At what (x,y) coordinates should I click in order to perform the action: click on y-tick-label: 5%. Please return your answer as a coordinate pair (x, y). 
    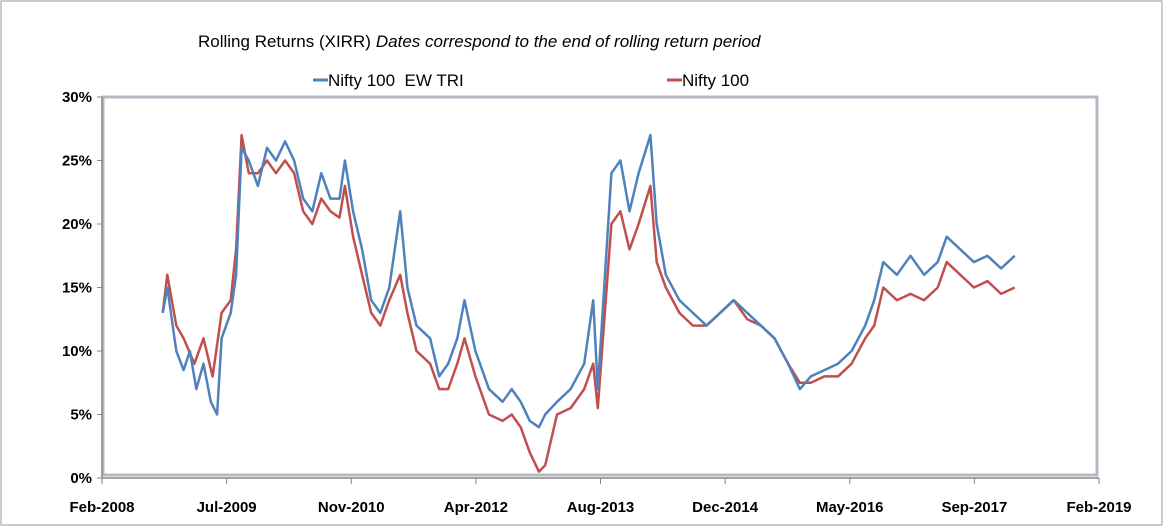
    Looking at the image, I should click on (81, 415).